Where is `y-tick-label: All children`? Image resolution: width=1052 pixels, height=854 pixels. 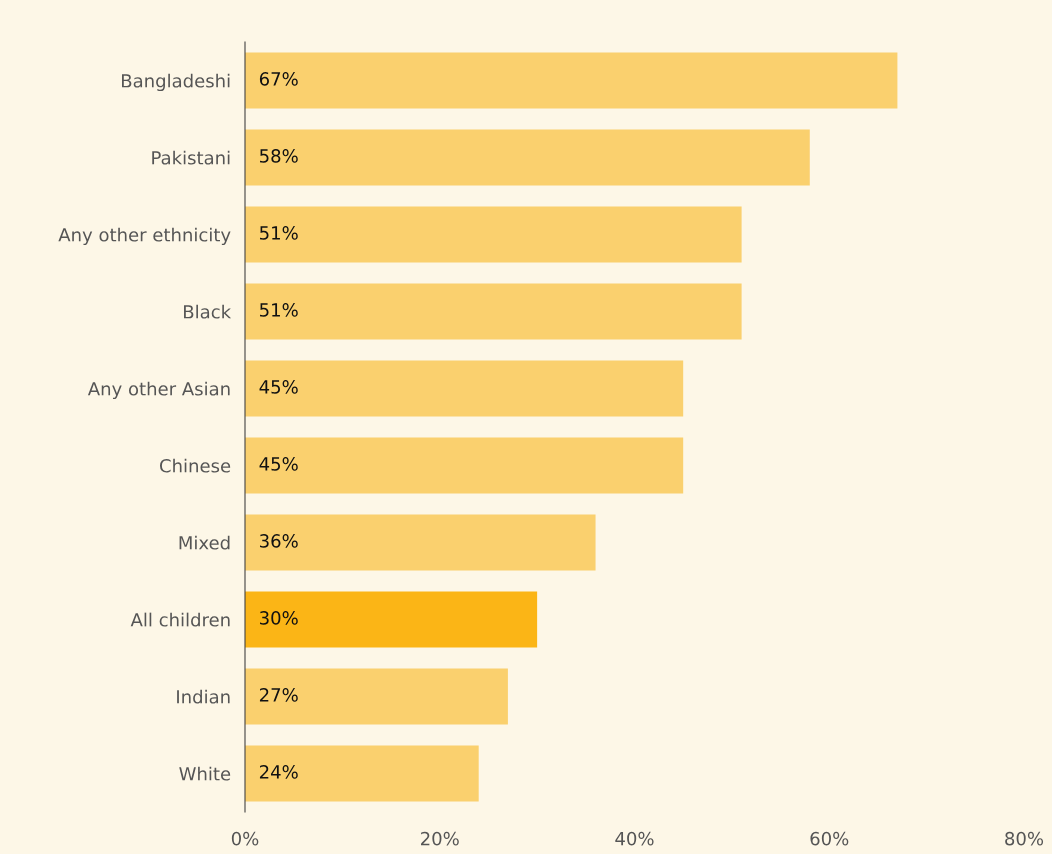
y-tick-label: All children is located at coordinates (180, 619).